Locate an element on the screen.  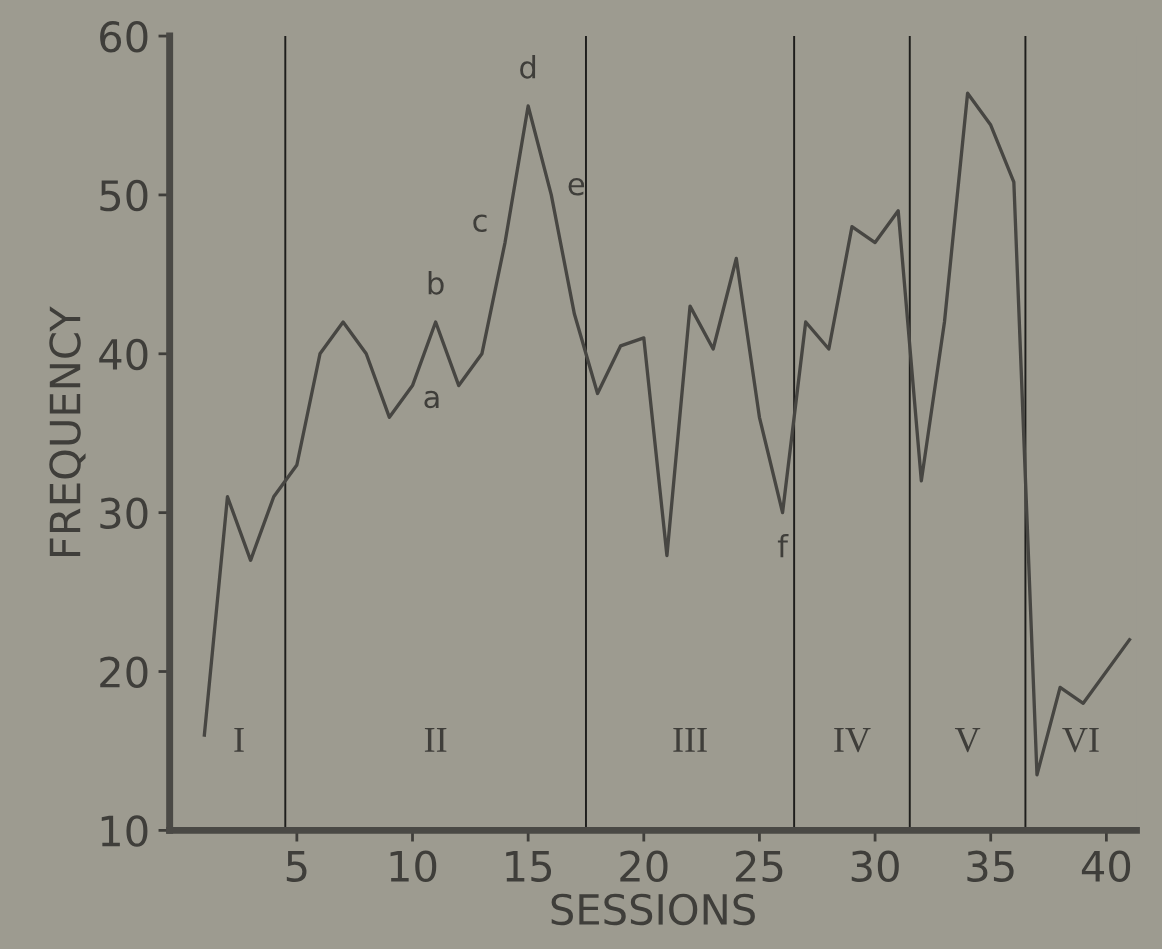
annotation: VI is located at coordinates (1080, 740).